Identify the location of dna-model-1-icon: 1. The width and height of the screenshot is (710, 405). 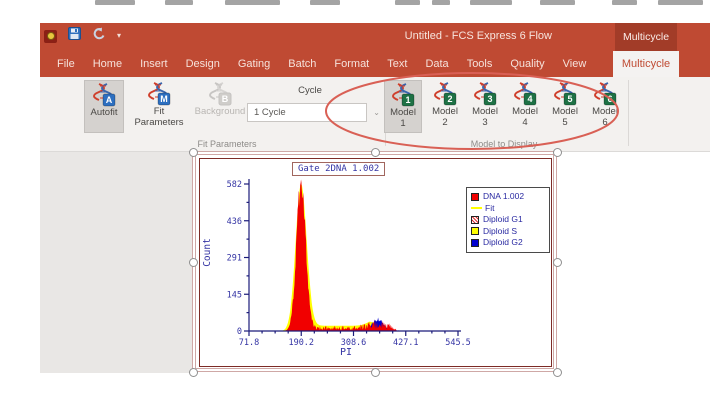
(403, 94).